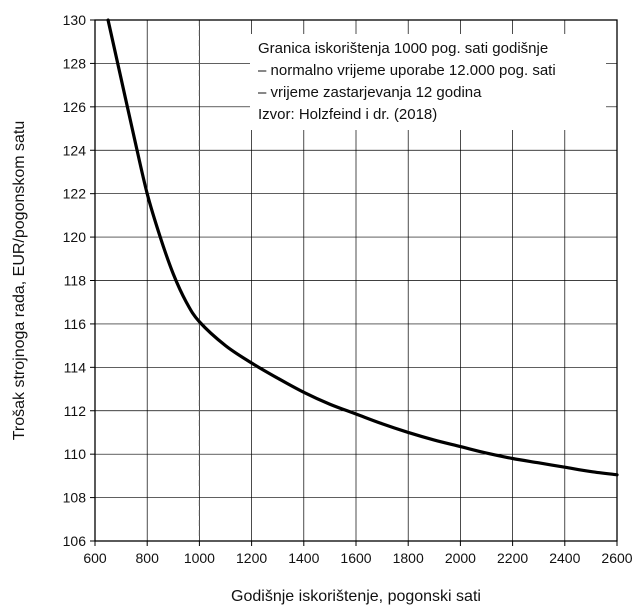 Image resolution: width=636 pixels, height=613 pixels. I want to click on y-tick-label: 110, so click(75, 454).